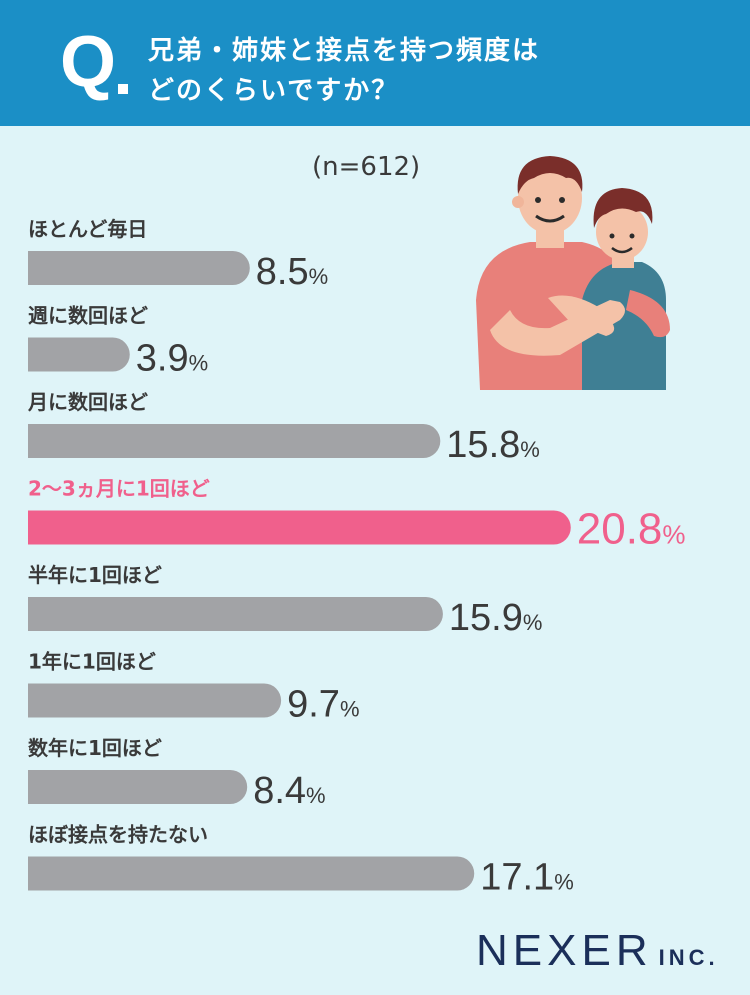  Describe the element at coordinates (564, 950) in the screenshot. I see `brand-main: NEXER` at that location.